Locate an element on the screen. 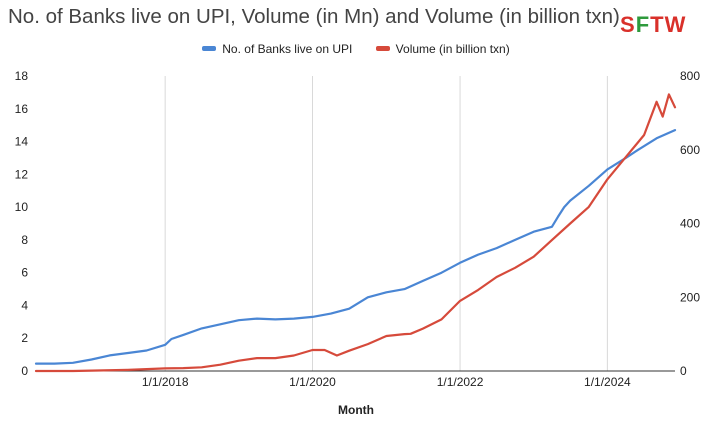 Image resolution: width=712 pixels, height=426 pixels. sftw-logo: SFTW is located at coordinates (653, 25).